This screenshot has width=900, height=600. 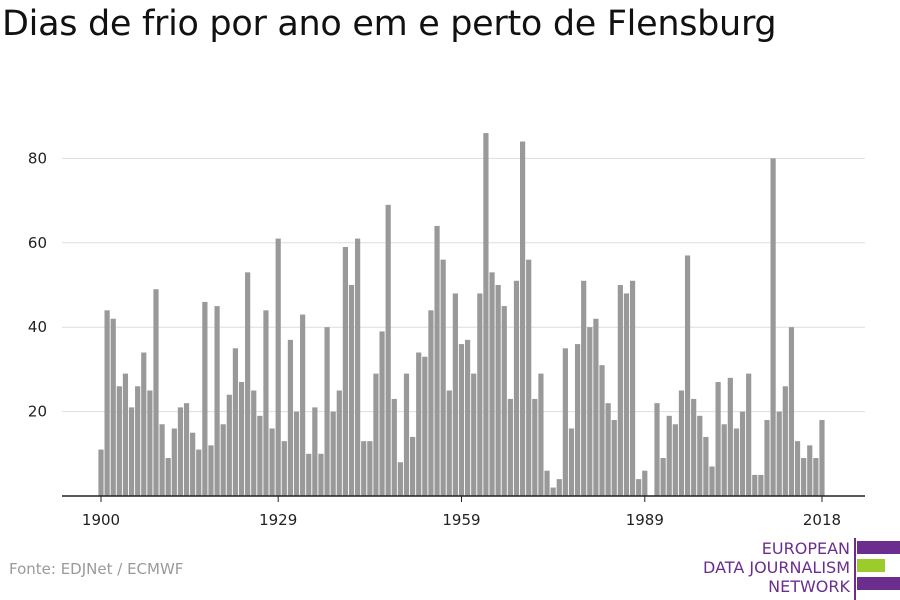 What do you see at coordinates (180, 451) in the screenshot?
I see `bar-1913` at bounding box center [180, 451].